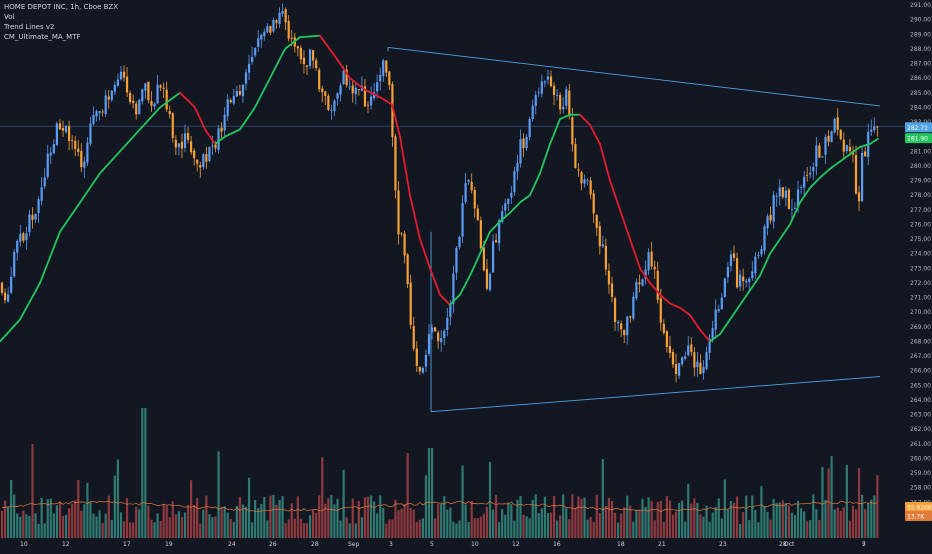 The width and height of the screenshot is (932, 554). Describe the element at coordinates (920, 312) in the screenshot. I see `price-tick-label: 270.00` at that location.